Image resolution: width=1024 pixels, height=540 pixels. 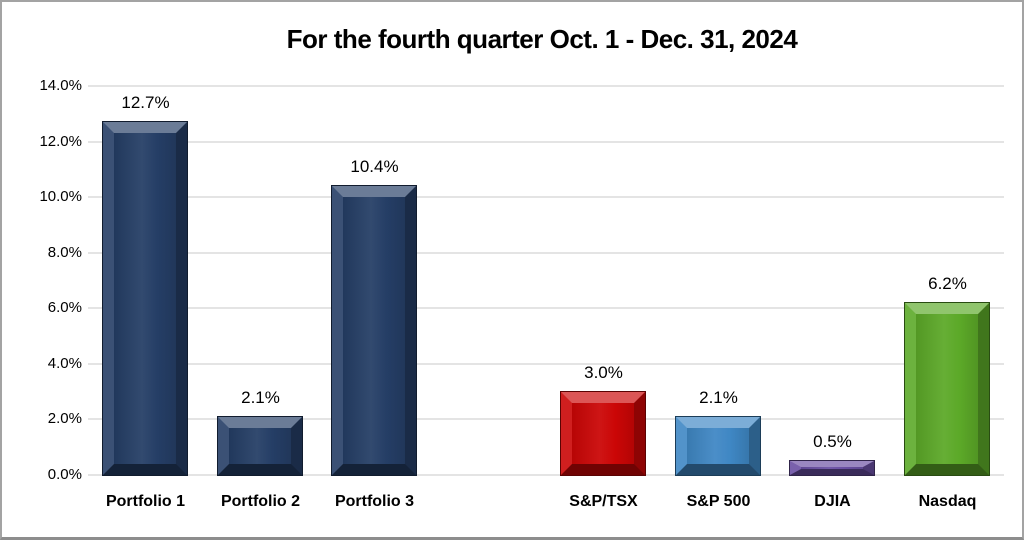 I want to click on x-axis-label-portfolio-2: Portfolio 2, so click(x=260, y=501).